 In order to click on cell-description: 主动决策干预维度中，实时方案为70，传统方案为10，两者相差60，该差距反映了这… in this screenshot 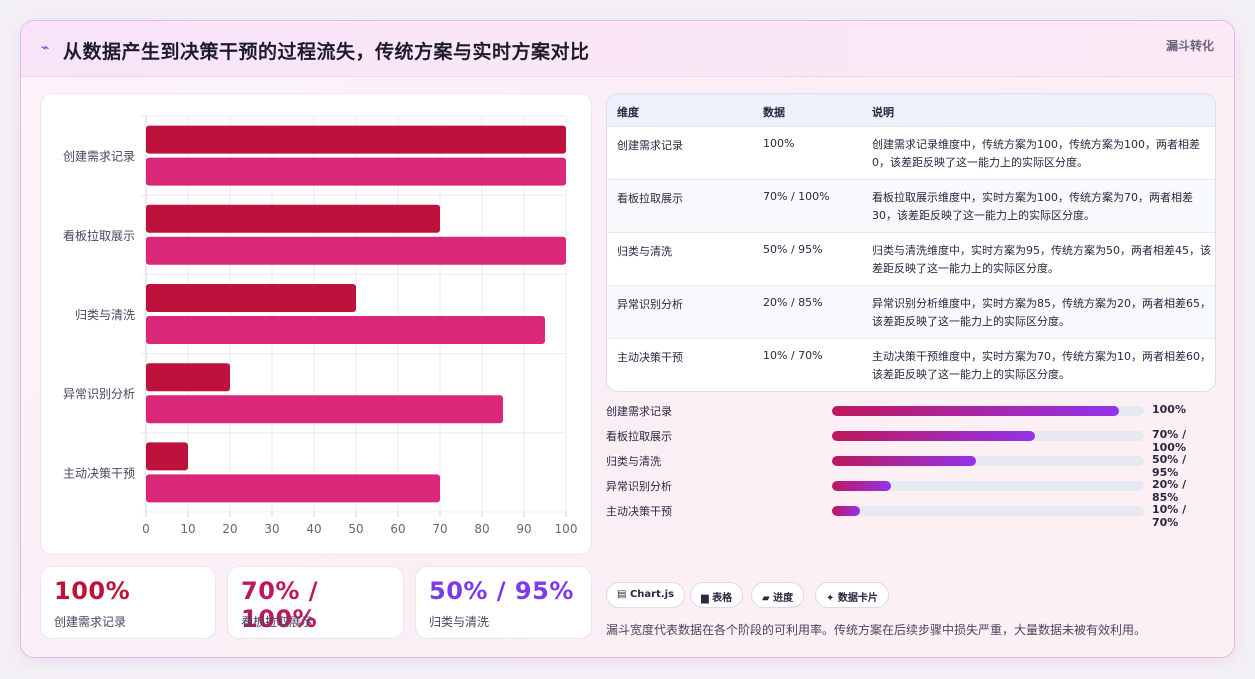, I will do `click(1041, 365)`.